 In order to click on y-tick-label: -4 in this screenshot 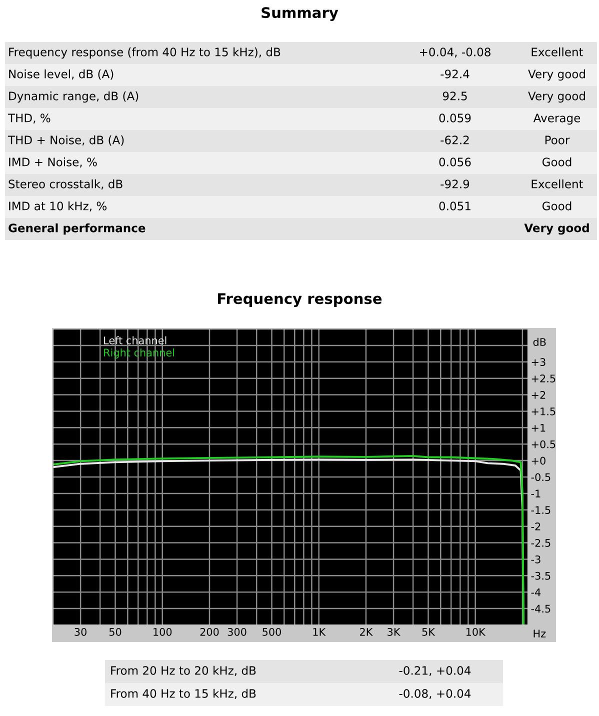, I will do `click(536, 592)`.